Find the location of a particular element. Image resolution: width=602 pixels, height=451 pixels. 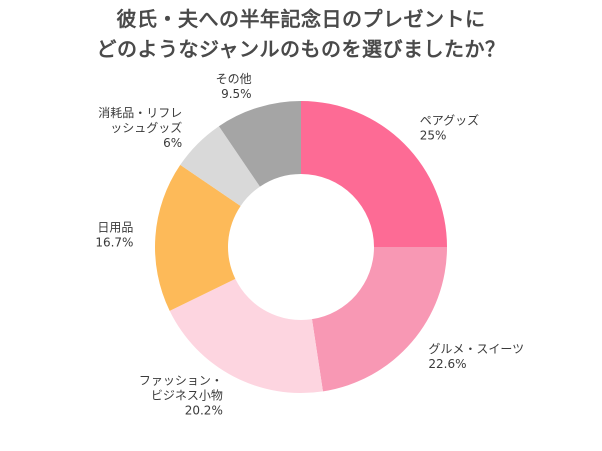

slice-category-label-4: 消耗品・リフレ is located at coordinates (140, 113).